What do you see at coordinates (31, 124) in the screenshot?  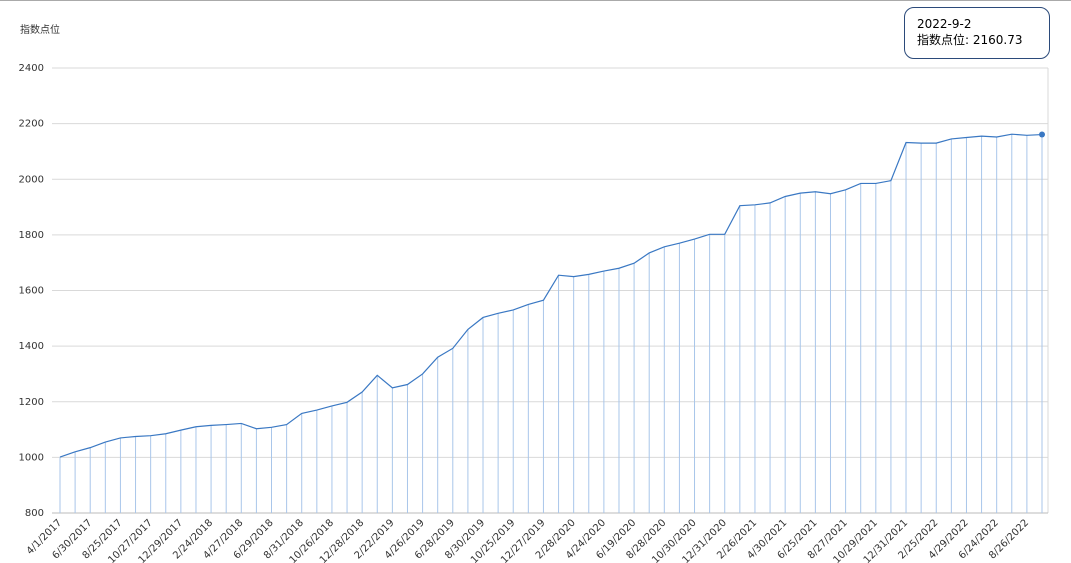 I see `y-tick-label: 2200` at bounding box center [31, 124].